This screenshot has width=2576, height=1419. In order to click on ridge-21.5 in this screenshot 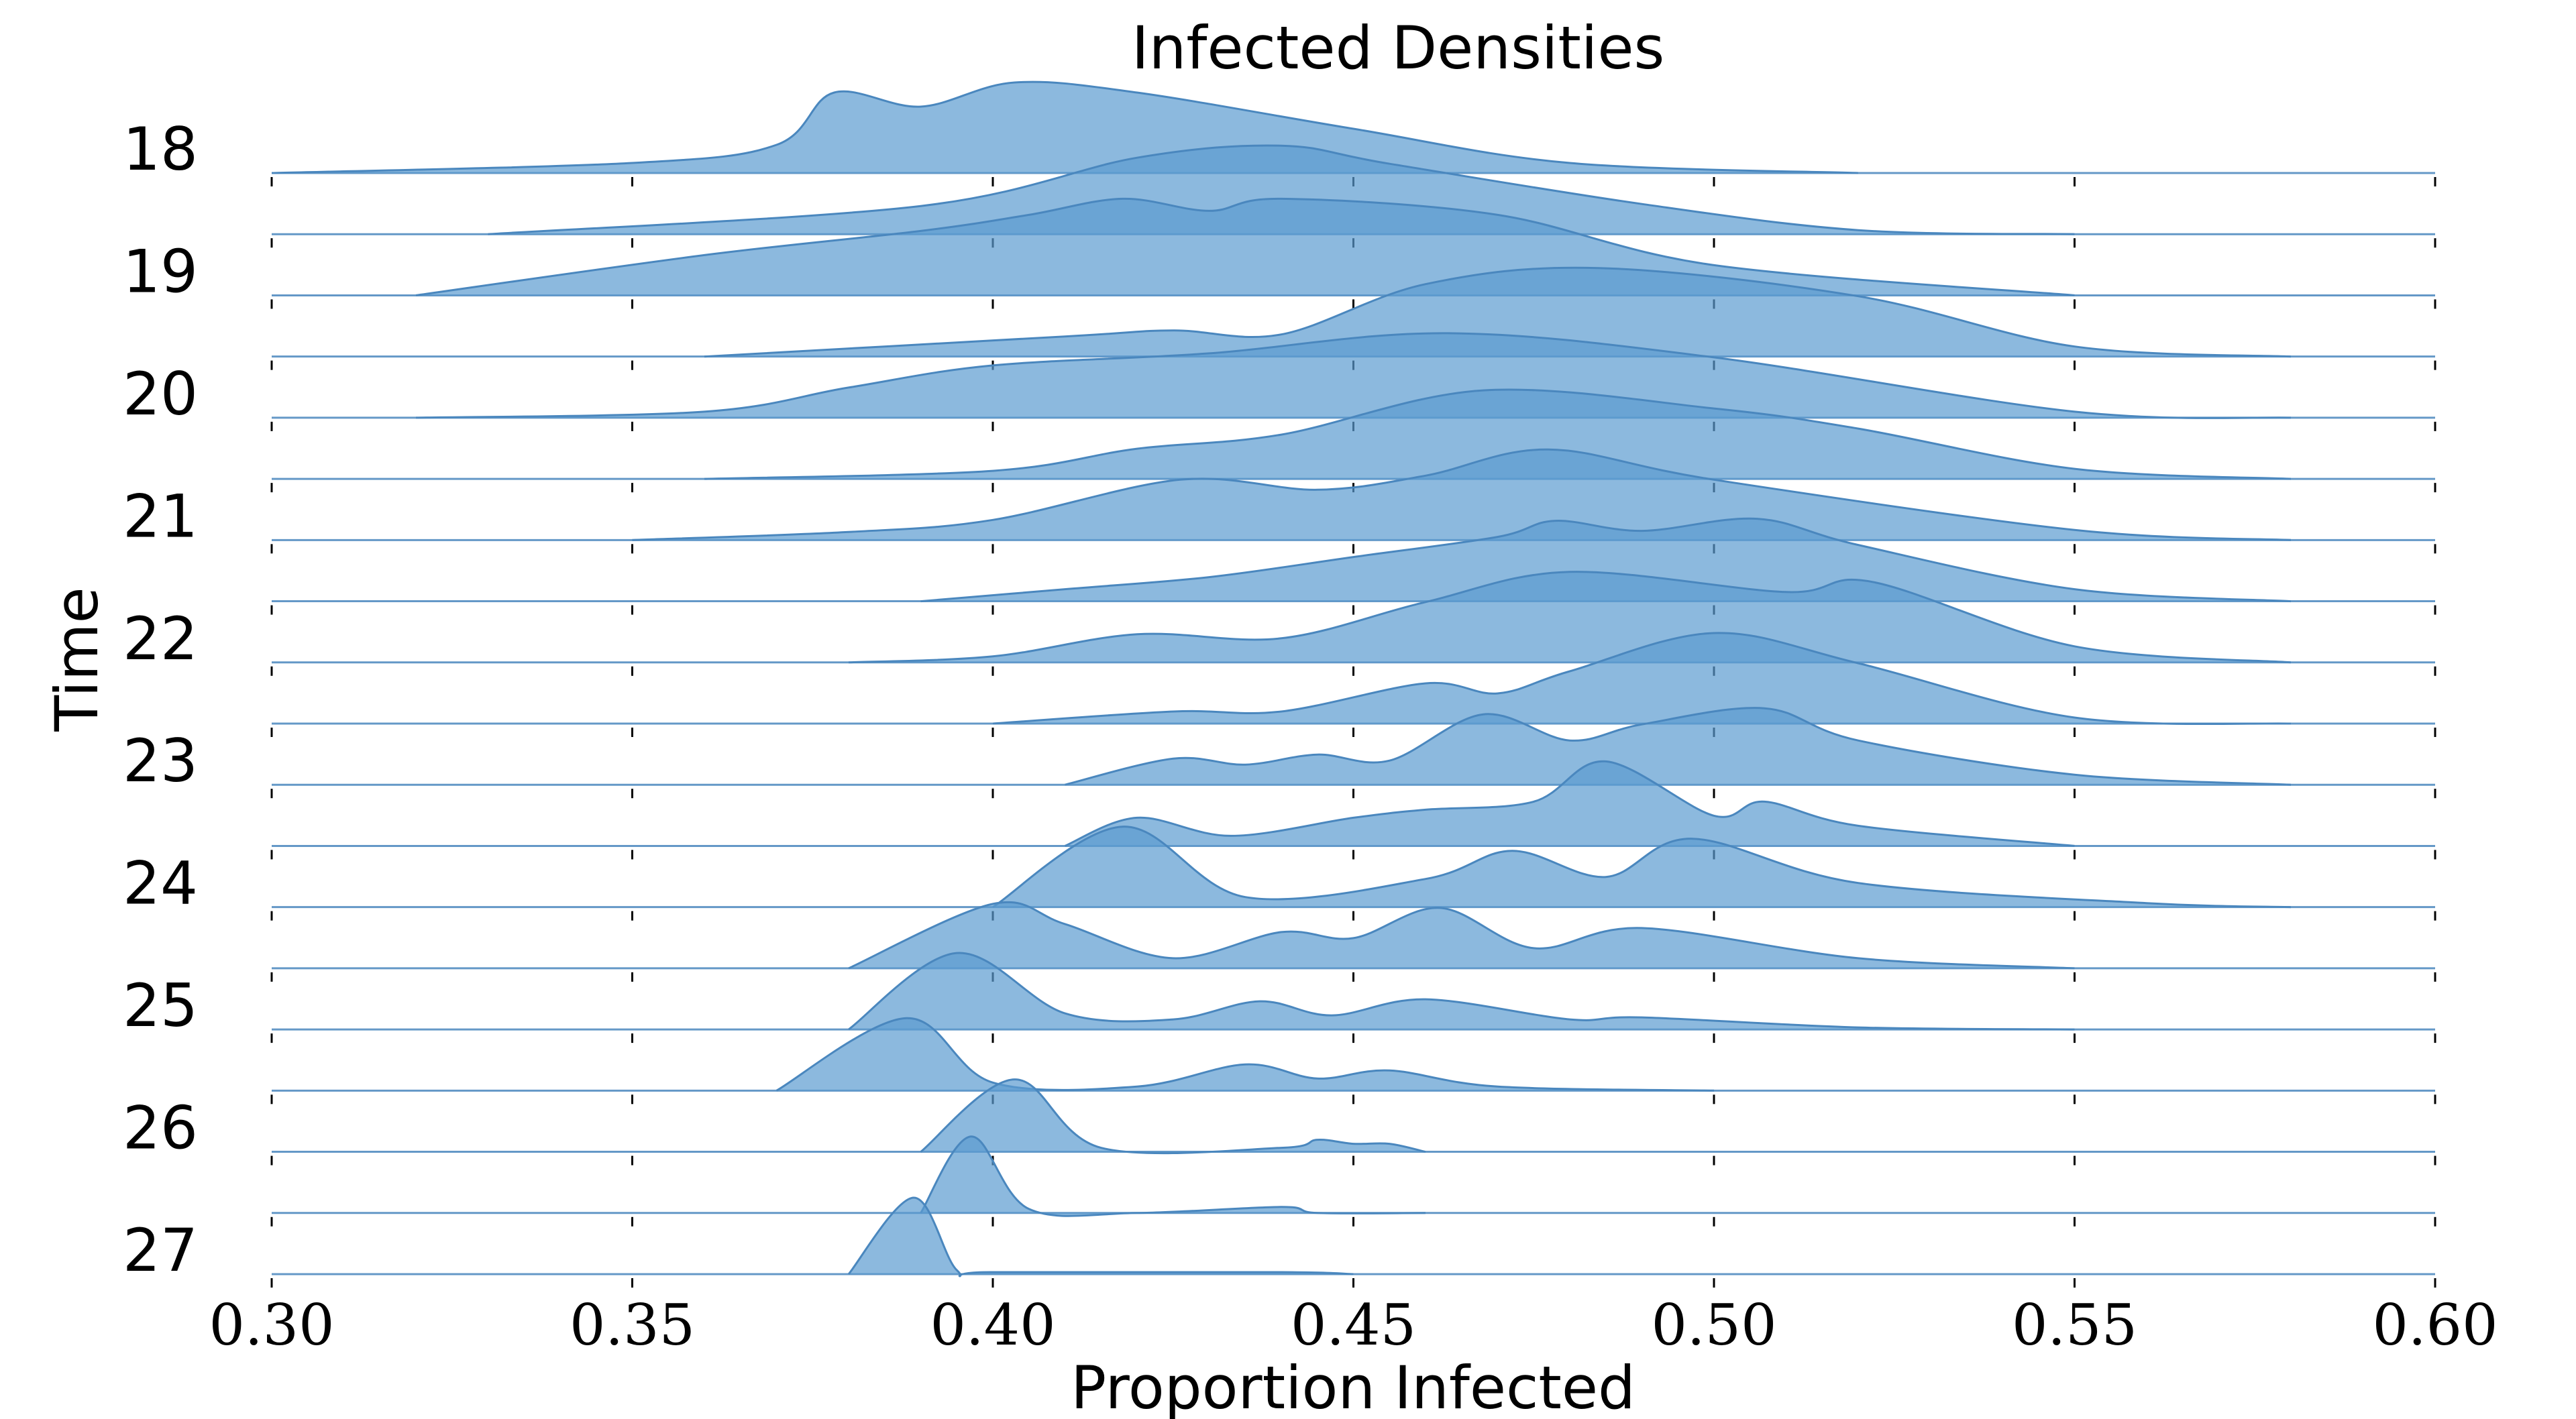, I will do `click(1353, 566)`.